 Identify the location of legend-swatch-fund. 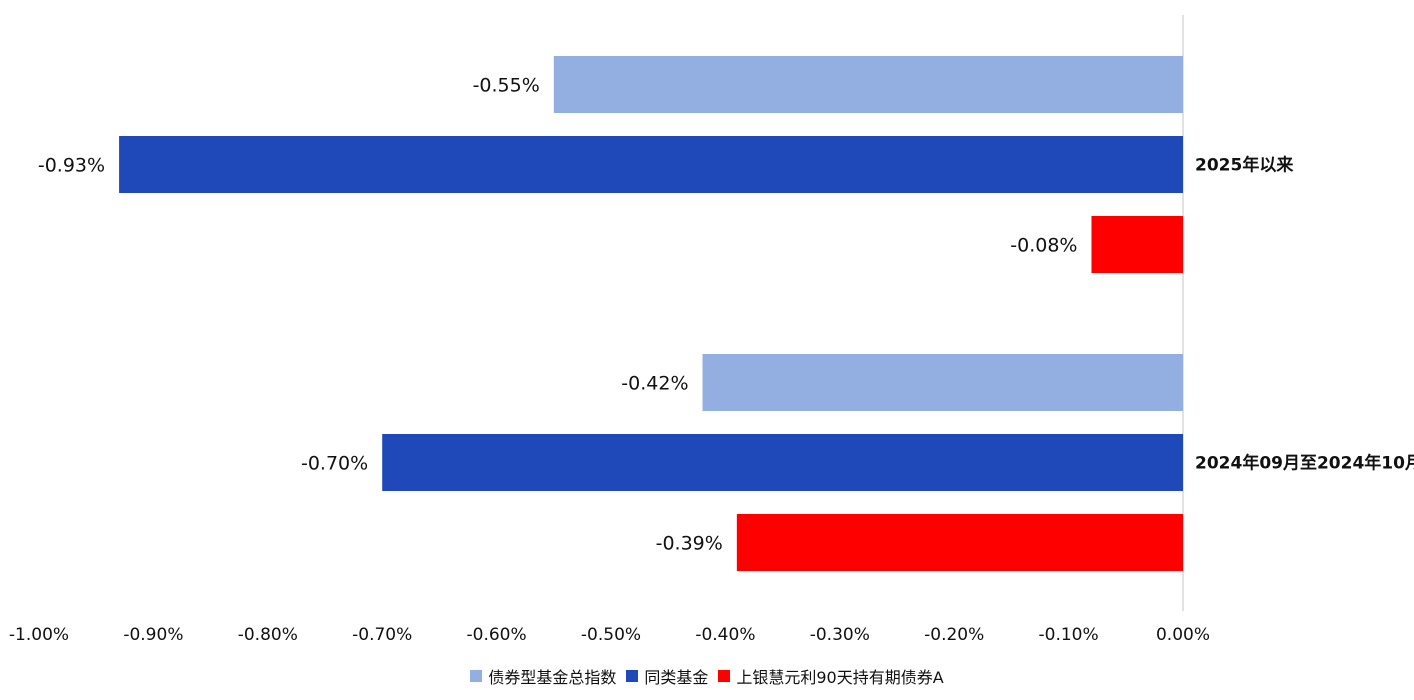
(724, 676).